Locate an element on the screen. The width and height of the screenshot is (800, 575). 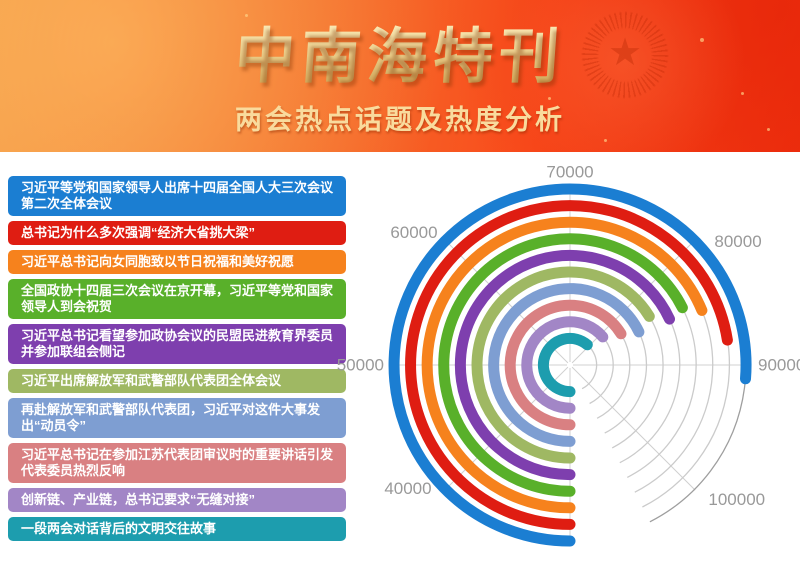
topic-label: 再赴解放军和武警部队代表团，习近平对这件大事发出“动员令” is located at coordinates (171, 417).